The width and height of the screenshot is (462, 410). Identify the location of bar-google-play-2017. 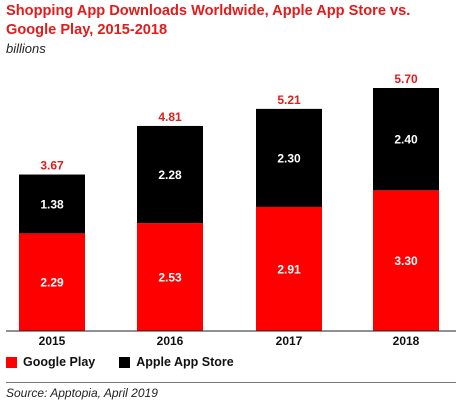
(289, 268).